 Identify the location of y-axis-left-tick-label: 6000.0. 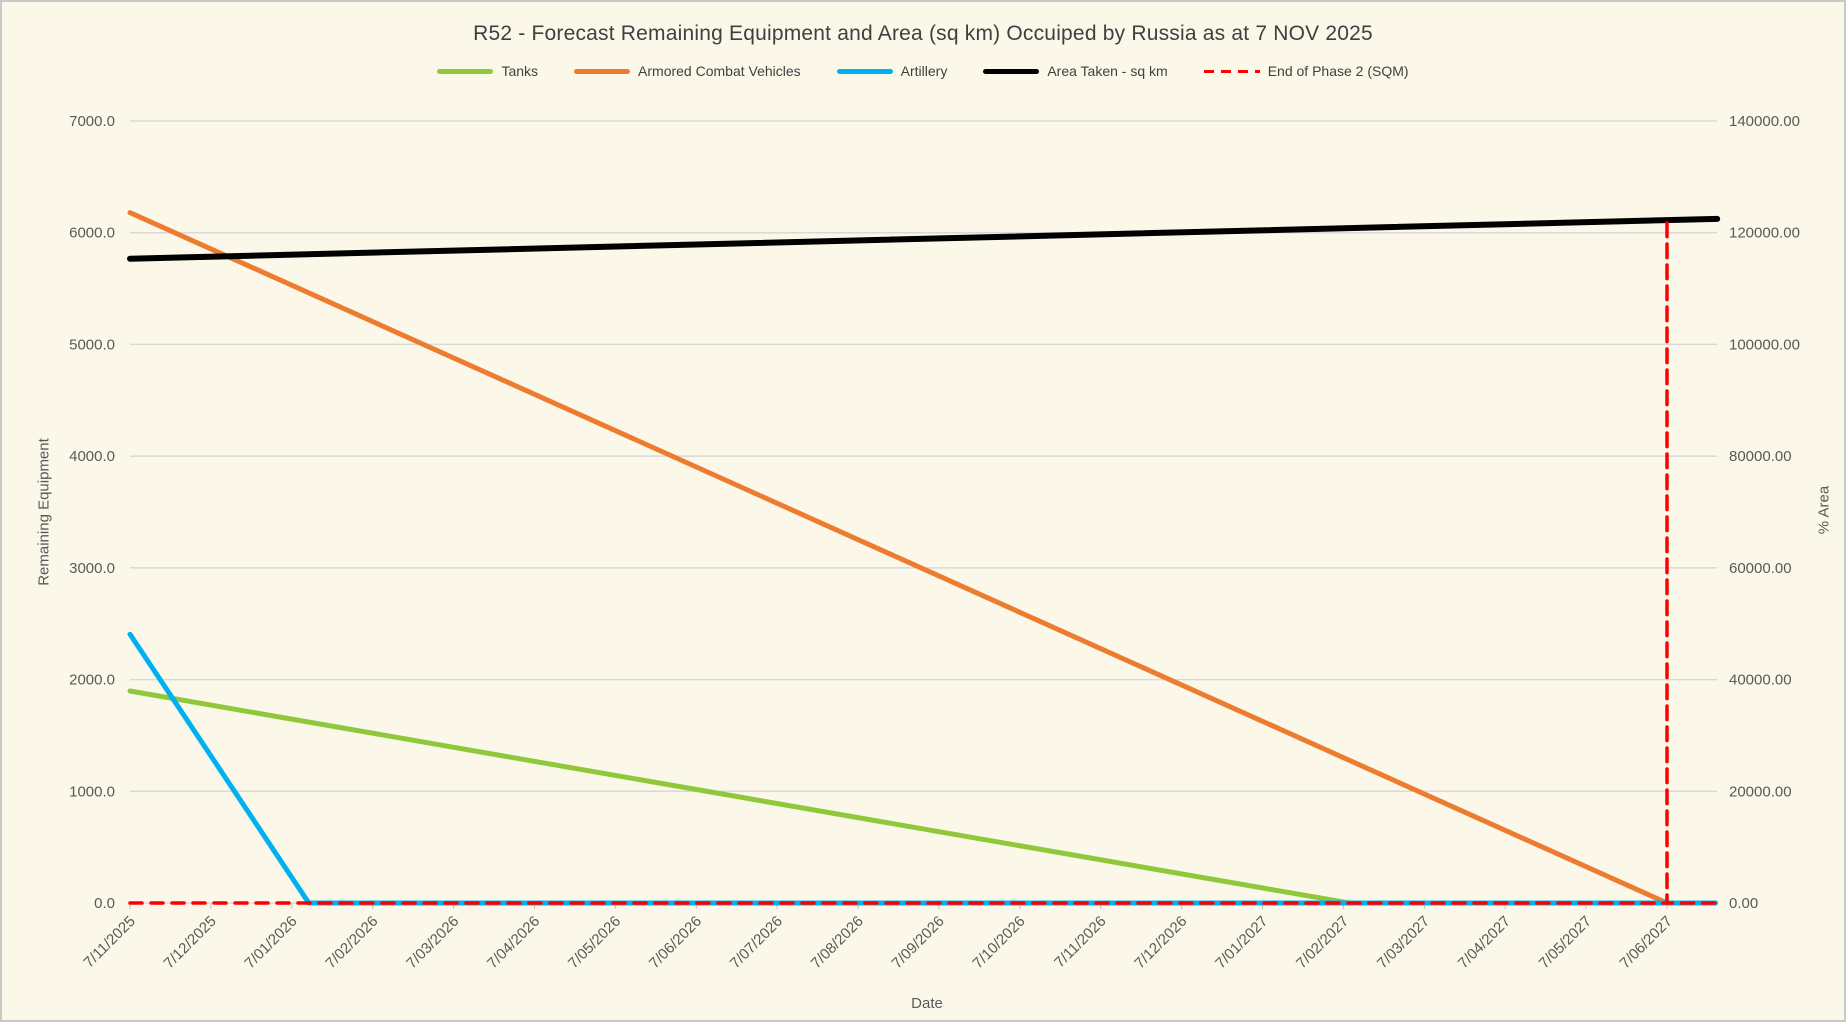
(92, 233).